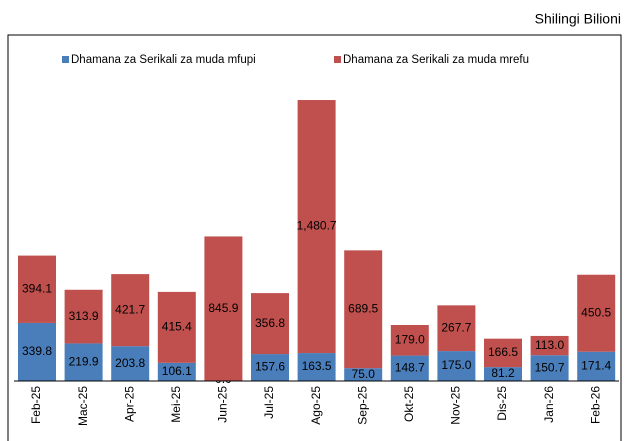  I want to click on chart-subtitle: Shilingi Bilioni, so click(578, 19).